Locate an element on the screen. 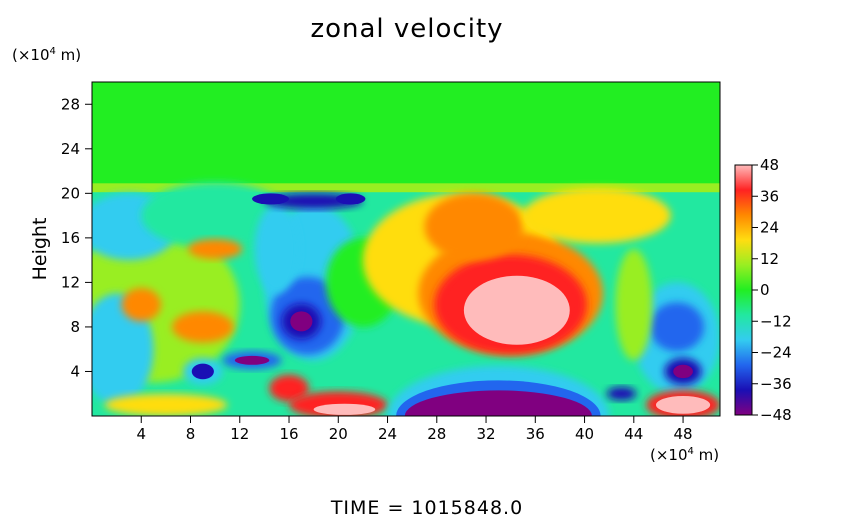  x-tick-label: 20 is located at coordinates (338, 434).